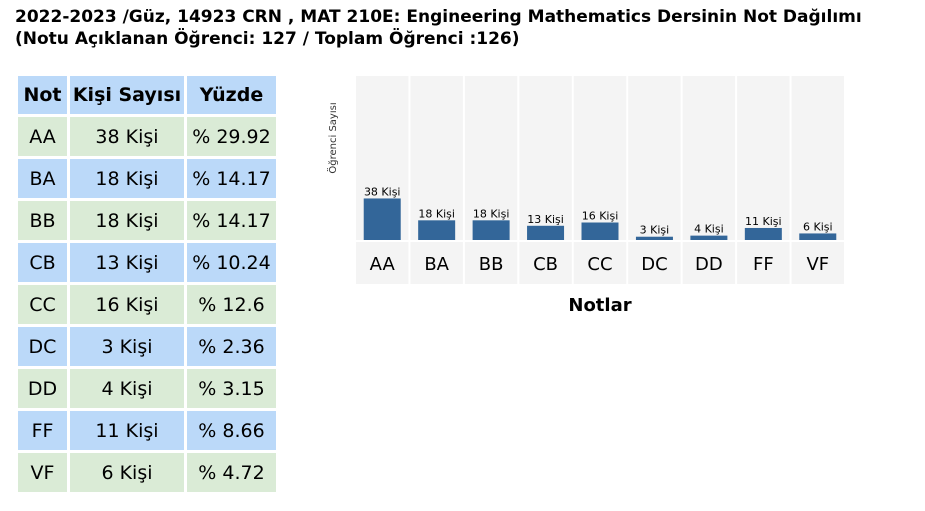  I want to click on x-tick-label: BB, so click(491, 264).